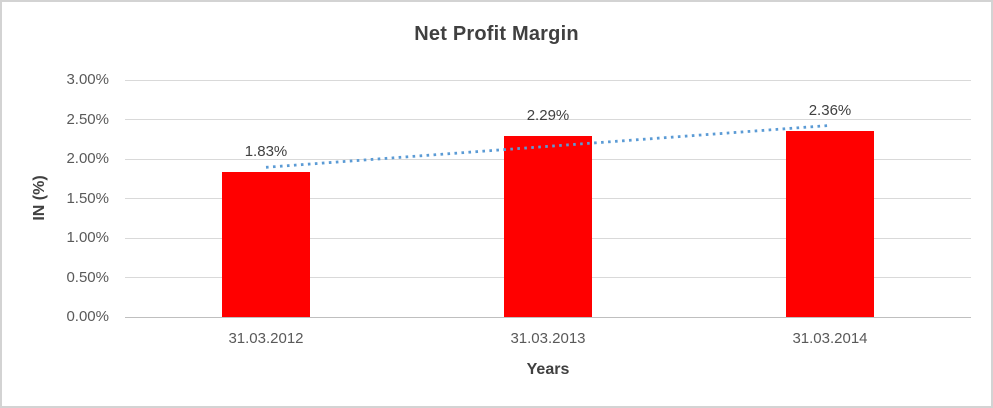 The width and height of the screenshot is (993, 408). Describe the element at coordinates (87, 79) in the screenshot. I see `y-tick-label: 3.00%` at that location.